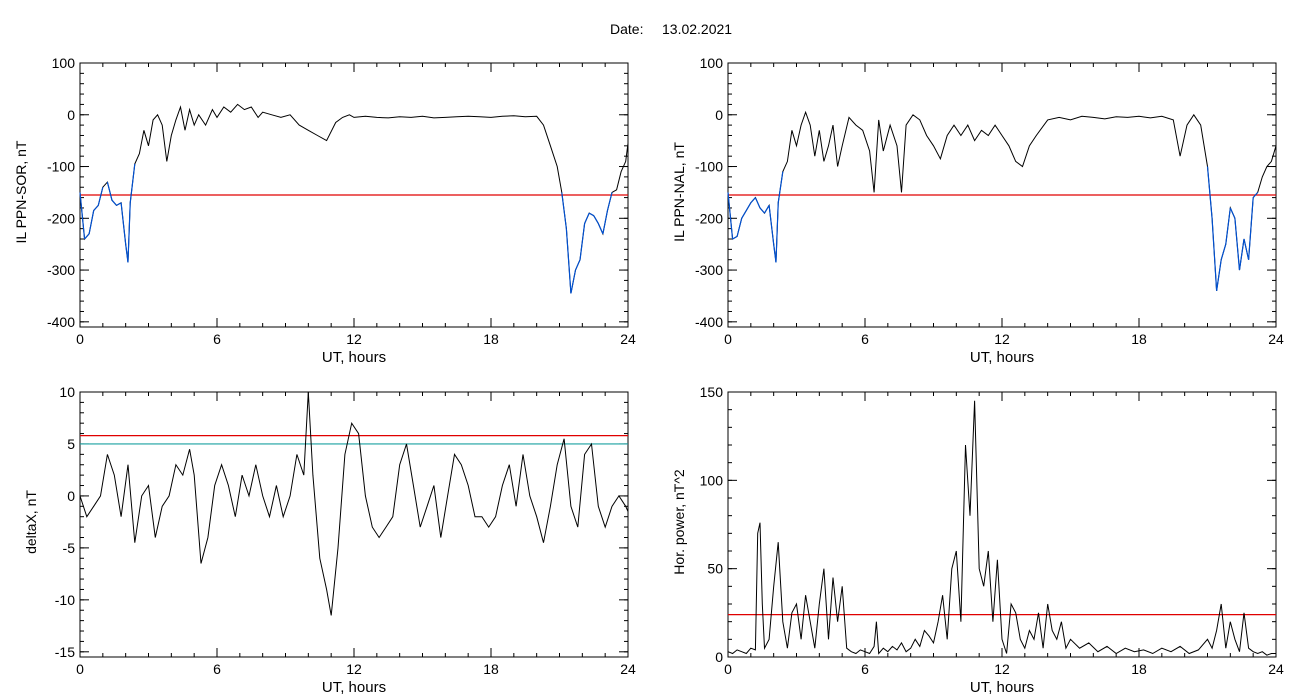 The height and width of the screenshot is (700, 1300). I want to click on il-nal-xlabel: UT, hours, so click(1002, 357).